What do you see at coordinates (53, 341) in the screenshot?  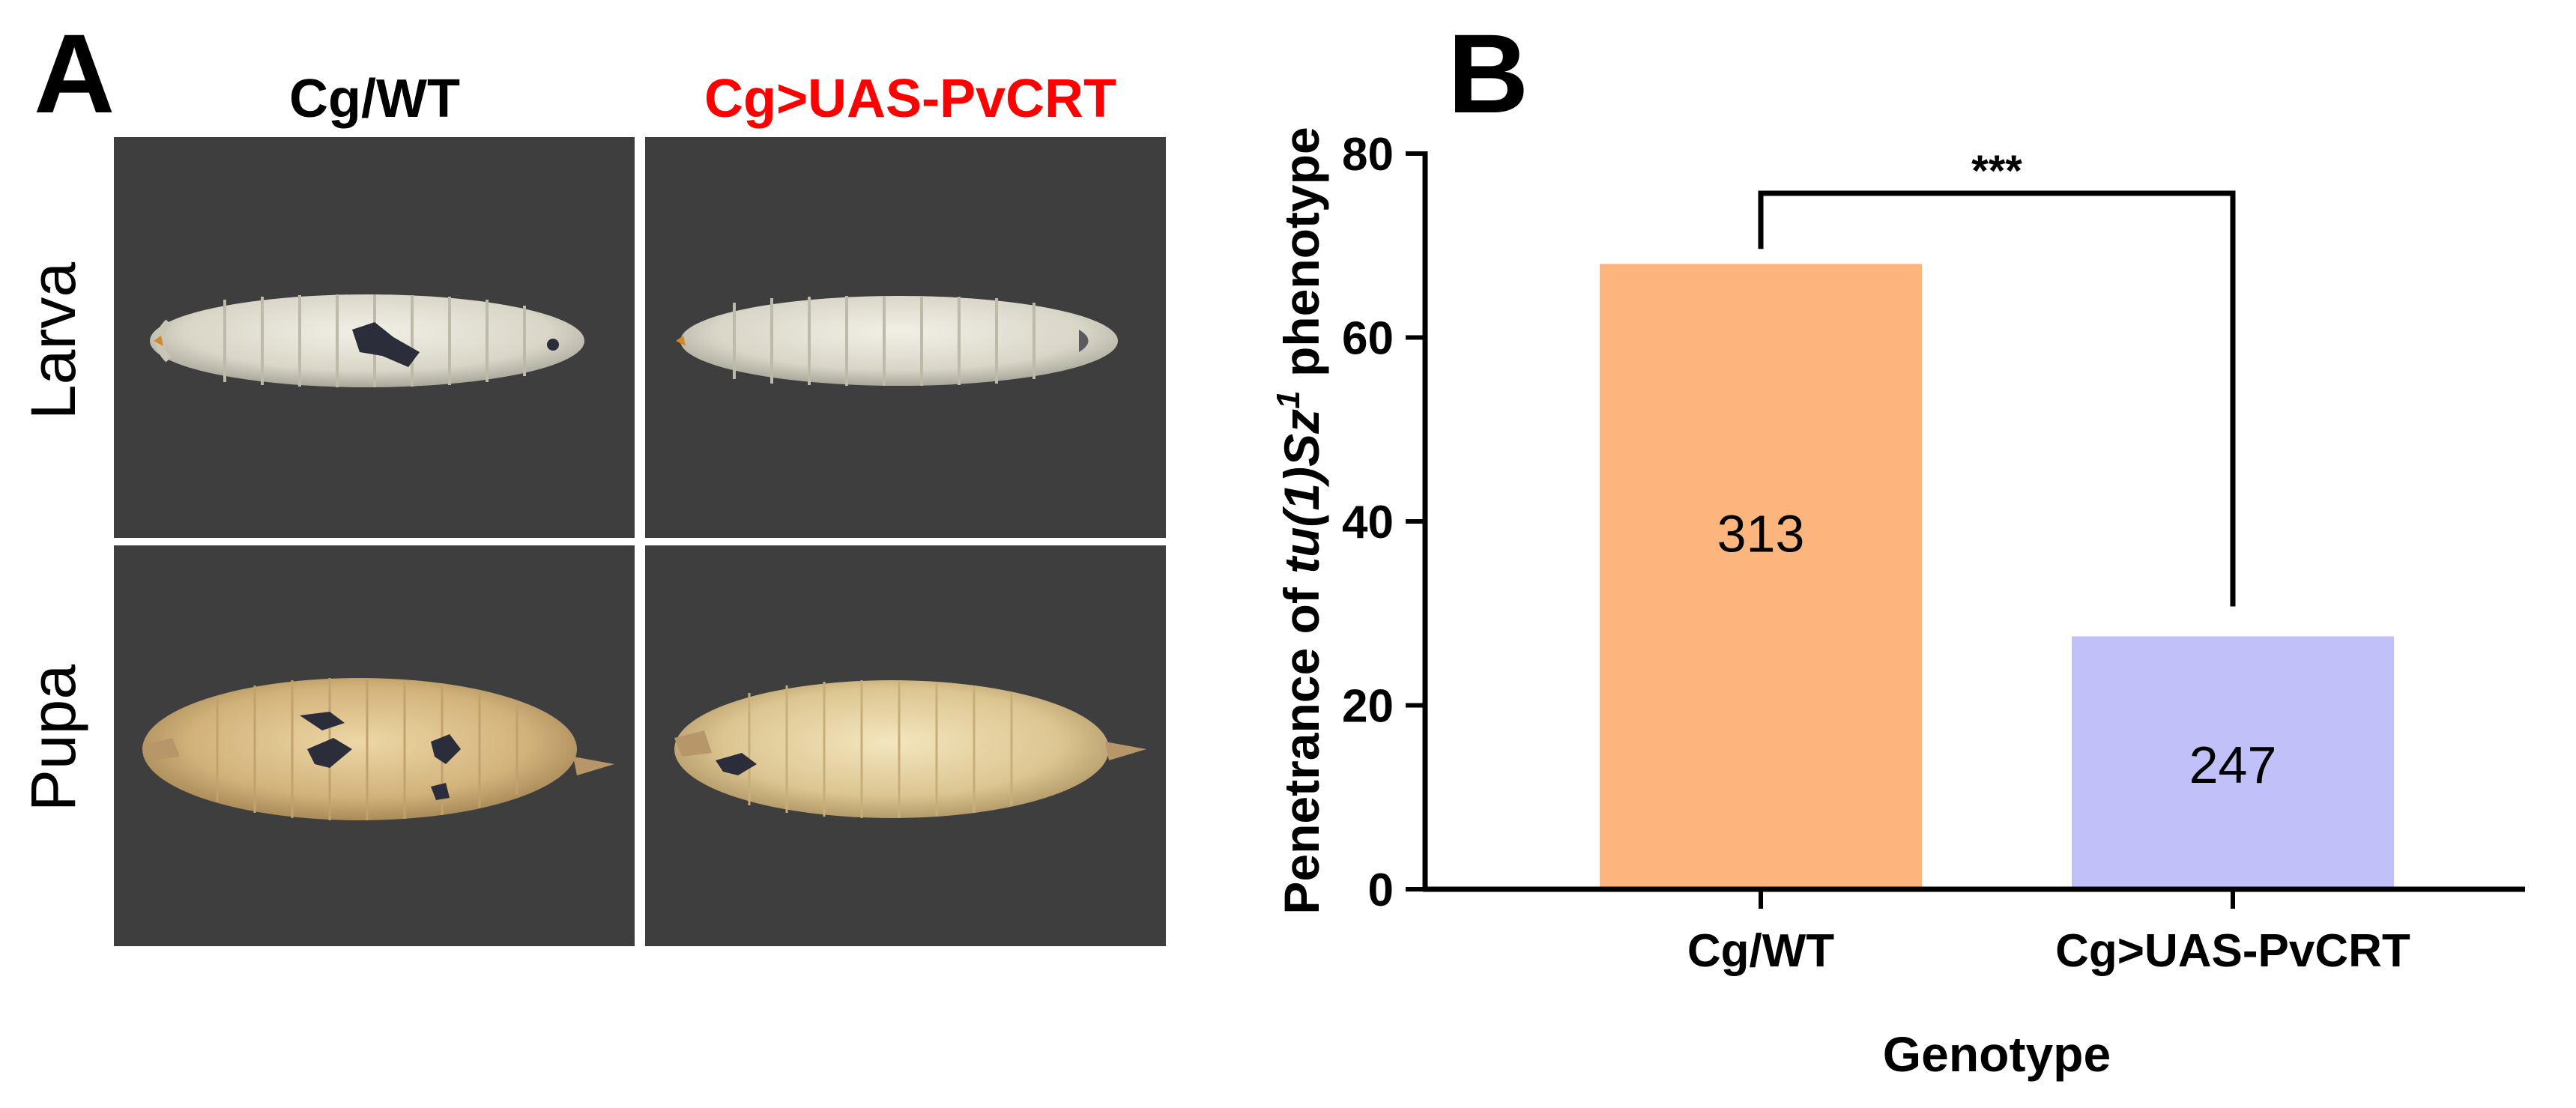 I see `row-label-larva: Larva` at bounding box center [53, 341].